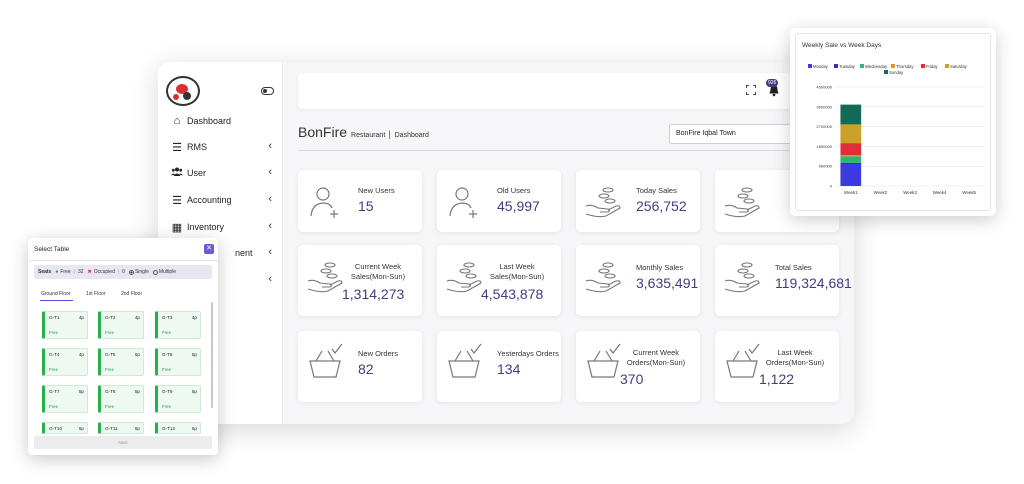 This screenshot has width=1024, height=484. What do you see at coordinates (121, 362) in the screenshot?
I see `table-card: G-T5 5p Free` at bounding box center [121, 362].